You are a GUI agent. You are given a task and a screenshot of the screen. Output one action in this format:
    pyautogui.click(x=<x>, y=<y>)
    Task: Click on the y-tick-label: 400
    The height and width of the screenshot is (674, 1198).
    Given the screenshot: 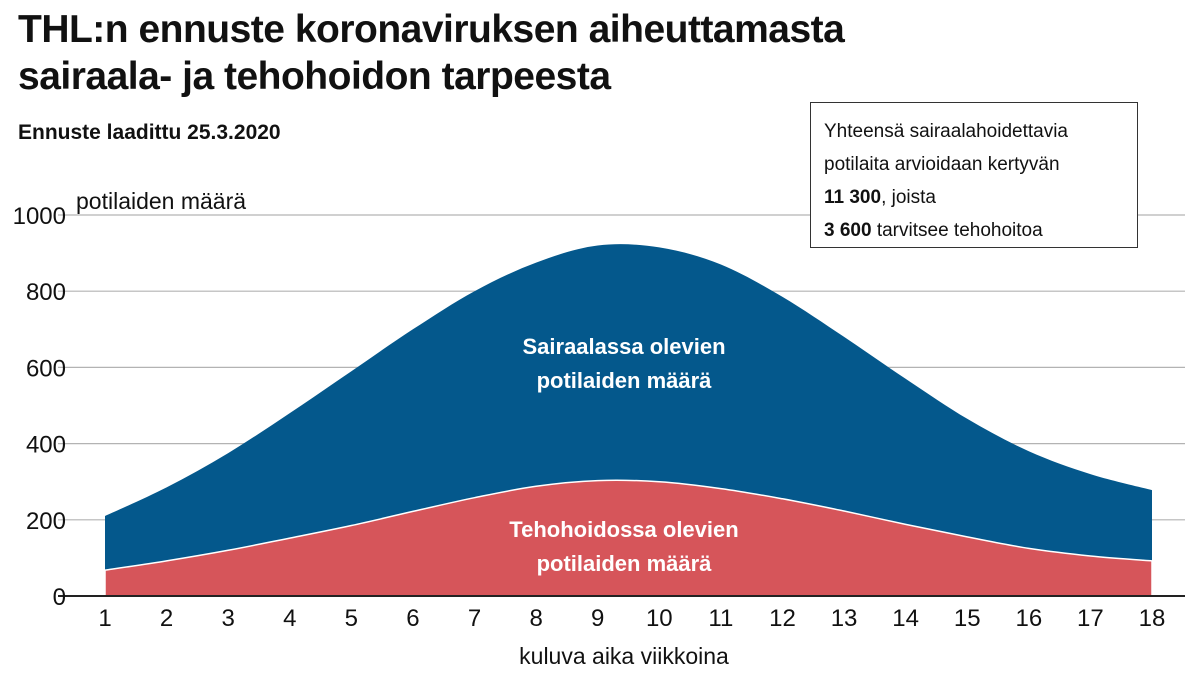 What is the action you would take?
    pyautogui.click(x=46, y=445)
    